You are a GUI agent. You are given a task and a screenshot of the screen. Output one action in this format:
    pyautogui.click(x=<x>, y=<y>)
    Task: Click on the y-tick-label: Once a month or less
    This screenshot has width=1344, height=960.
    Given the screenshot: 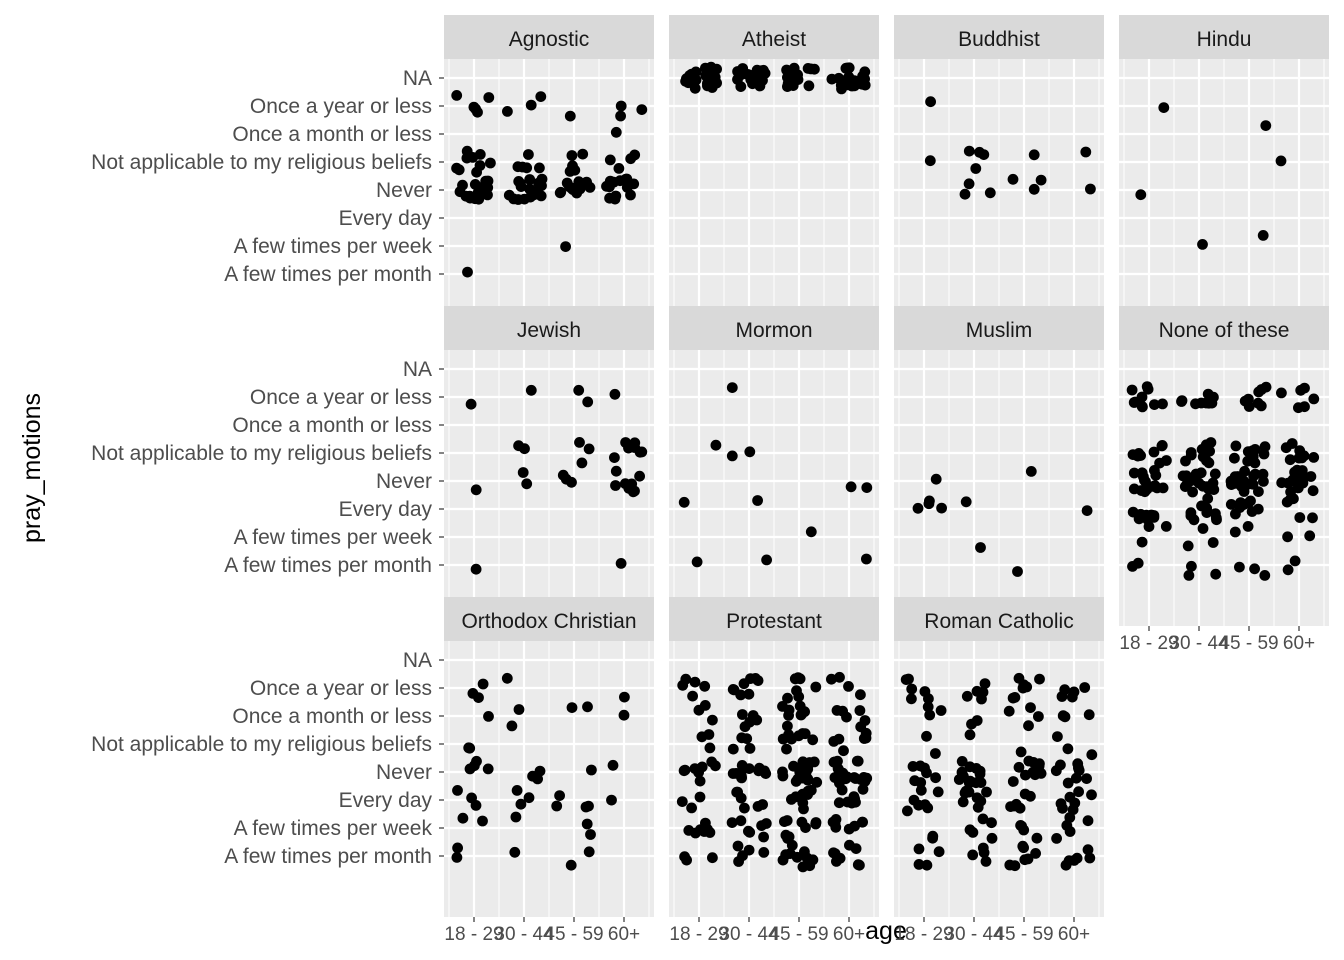 What is the action you would take?
    pyautogui.click(x=332, y=716)
    